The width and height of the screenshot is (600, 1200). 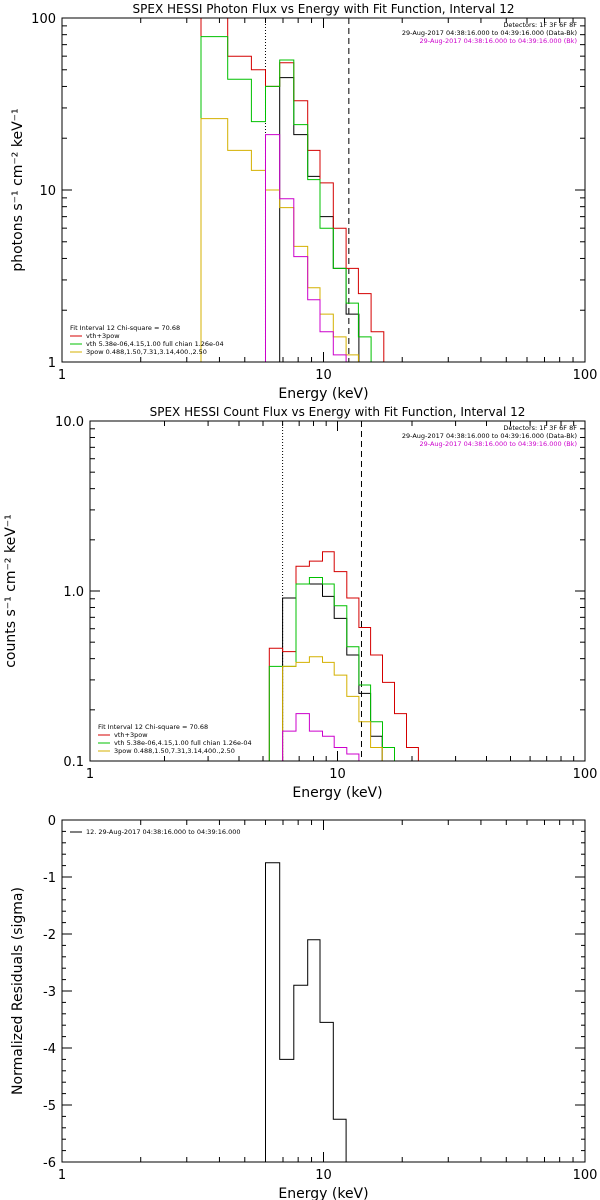 What do you see at coordinates (49, 1049) in the screenshot?
I see `y-tick-label: -4` at bounding box center [49, 1049].